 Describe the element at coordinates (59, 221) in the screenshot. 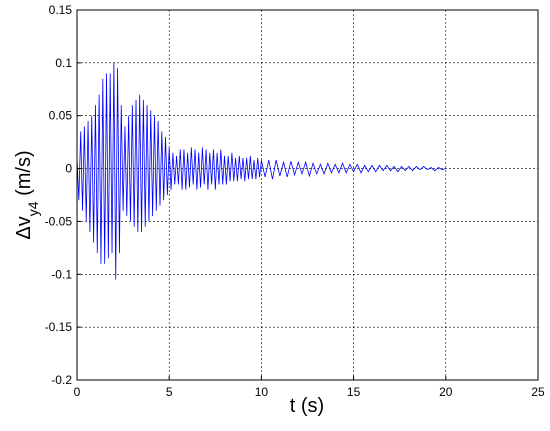

I see `y-tick-label: -0.05` at that location.